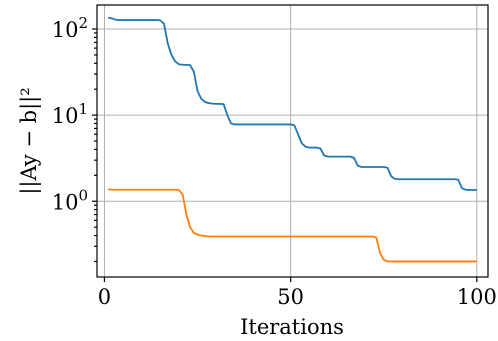  What do you see at coordinates (83, 195) in the screenshot?
I see `y-tick-exponent: 0` at bounding box center [83, 195].